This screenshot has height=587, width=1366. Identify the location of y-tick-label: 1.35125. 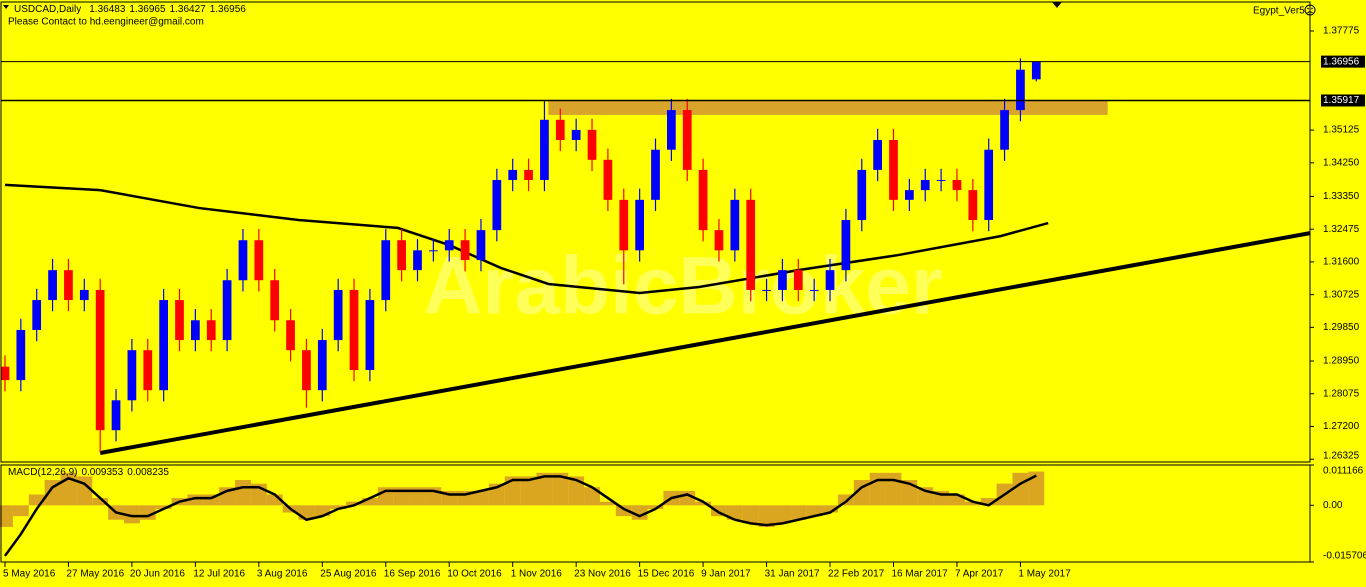
(1341, 130).